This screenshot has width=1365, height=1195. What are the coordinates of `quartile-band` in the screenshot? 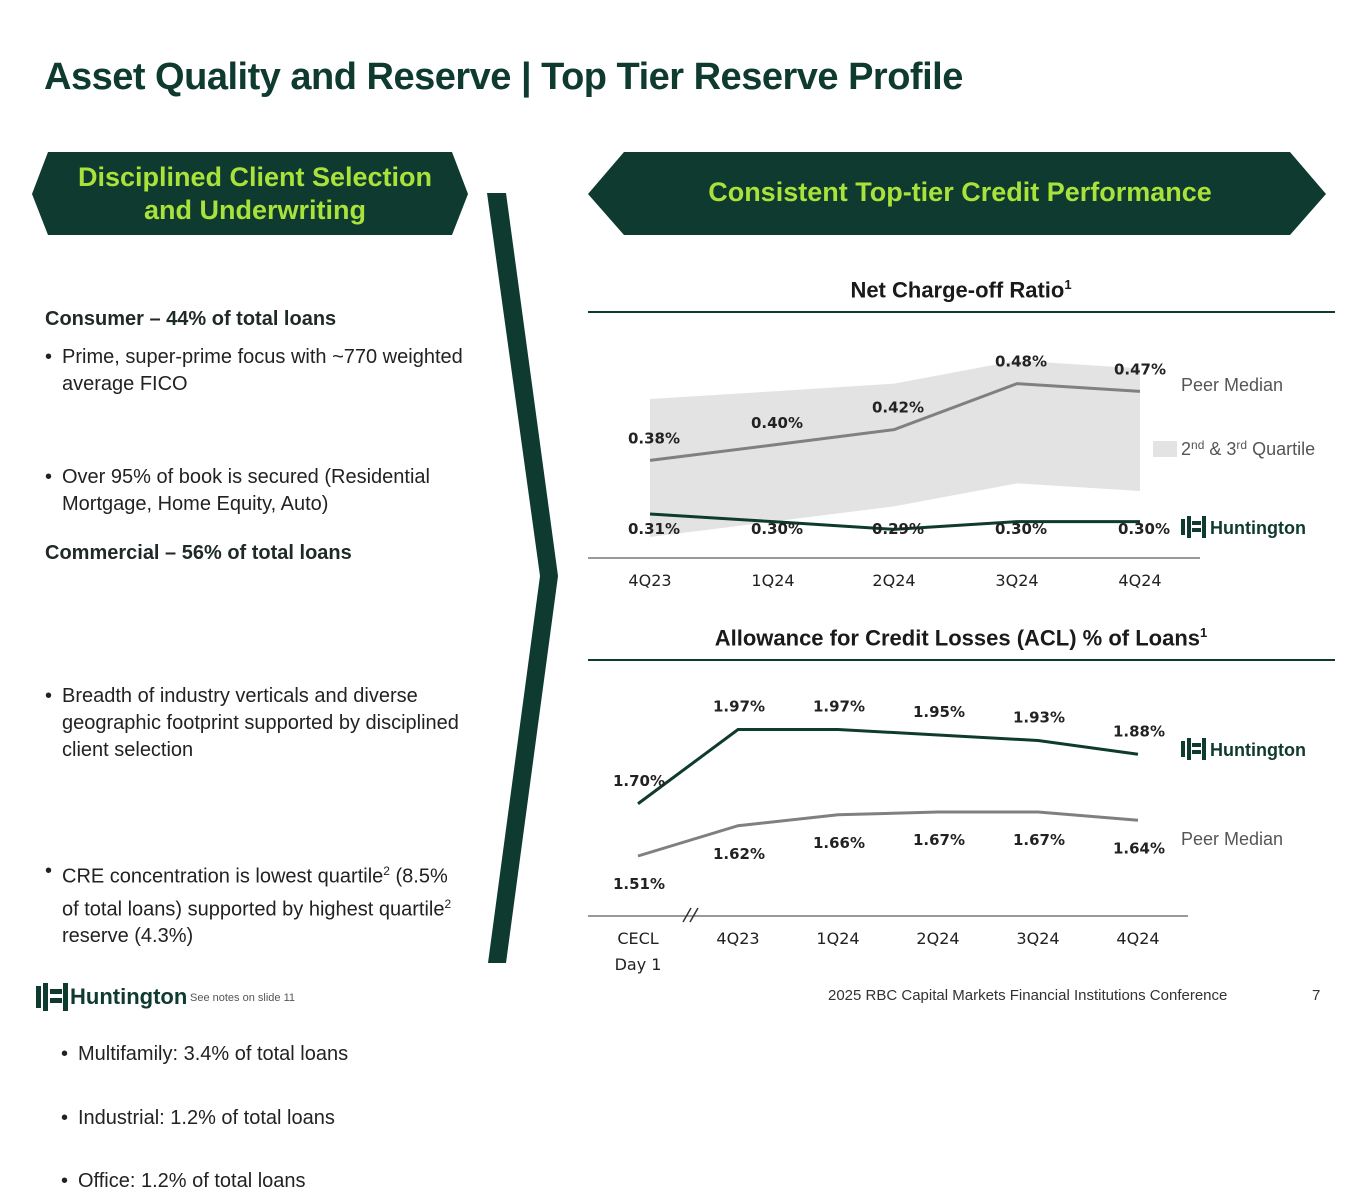 It's located at (895, 448).